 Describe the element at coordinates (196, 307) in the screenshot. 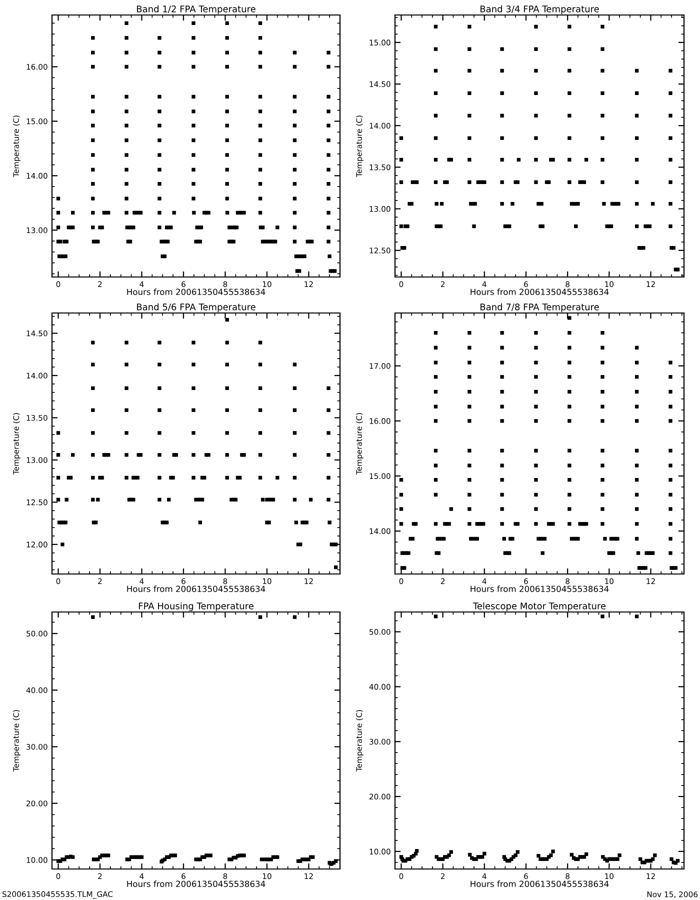

I see `chart-title: Band 5/6 FPA Temperature` at that location.